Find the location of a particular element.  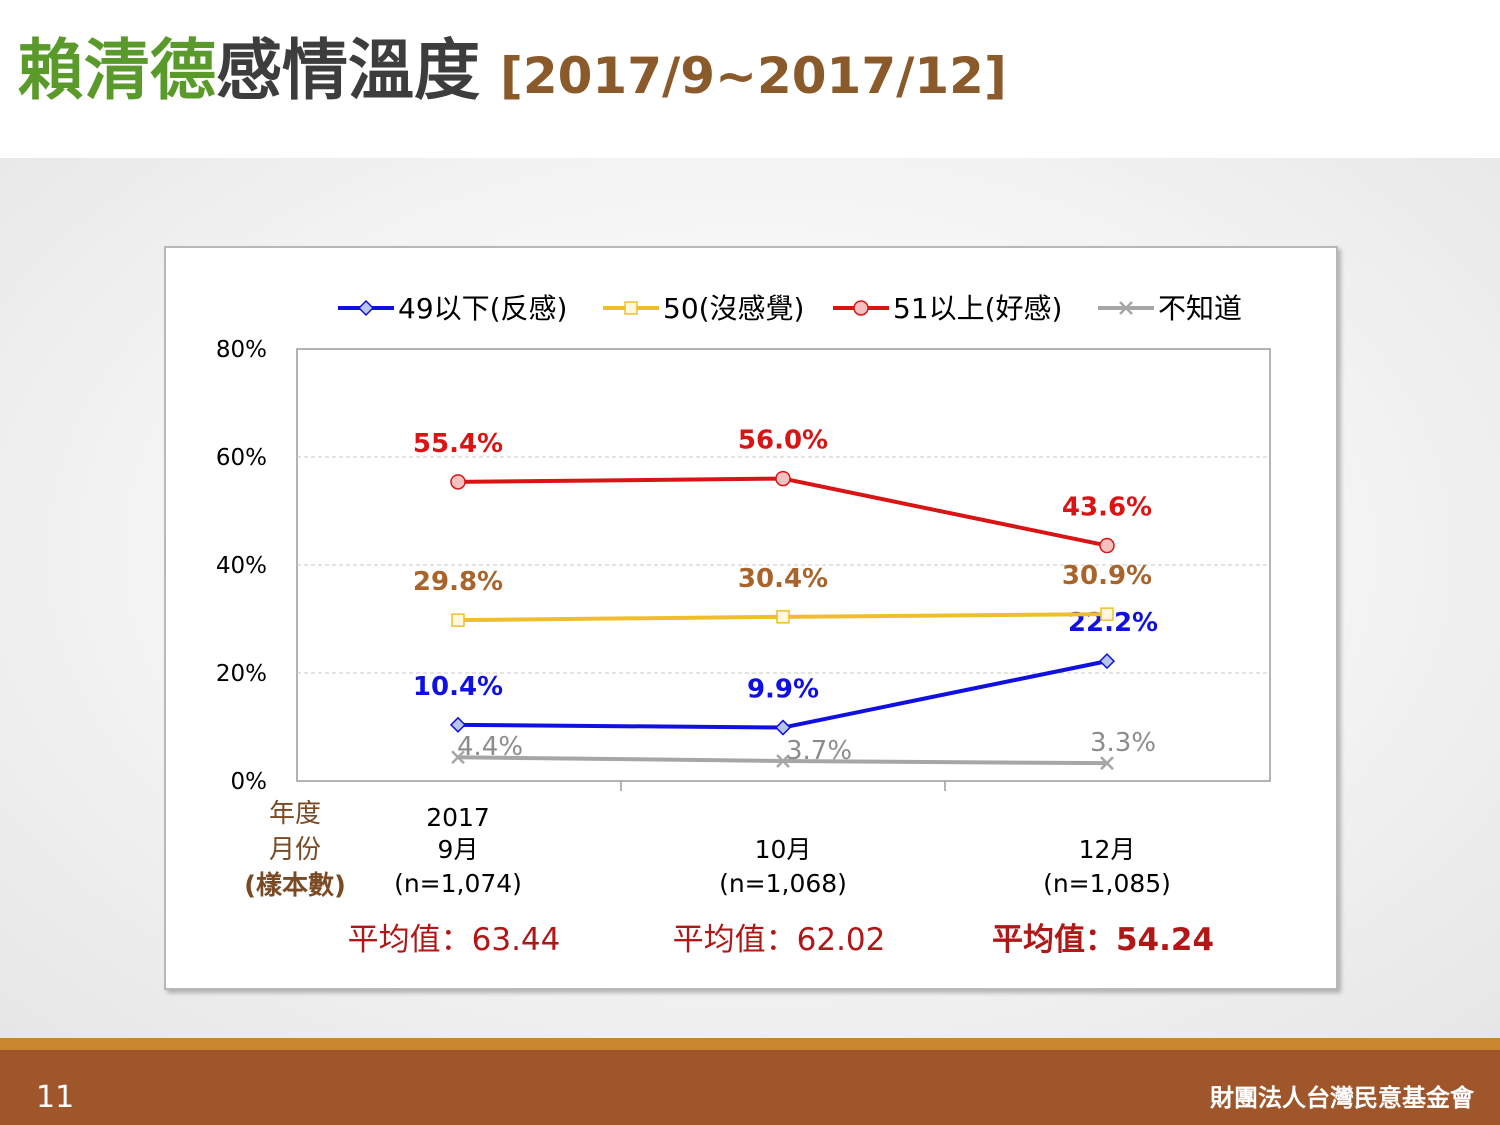

row-label: 月份 is located at coordinates (295, 850).